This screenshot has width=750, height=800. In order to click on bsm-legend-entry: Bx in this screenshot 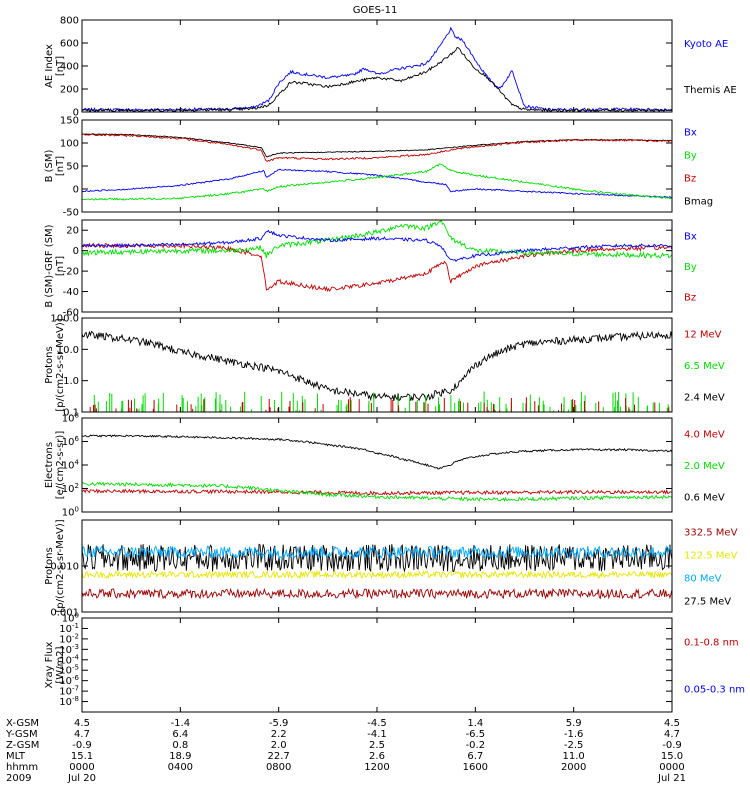, I will do `click(690, 133)`.